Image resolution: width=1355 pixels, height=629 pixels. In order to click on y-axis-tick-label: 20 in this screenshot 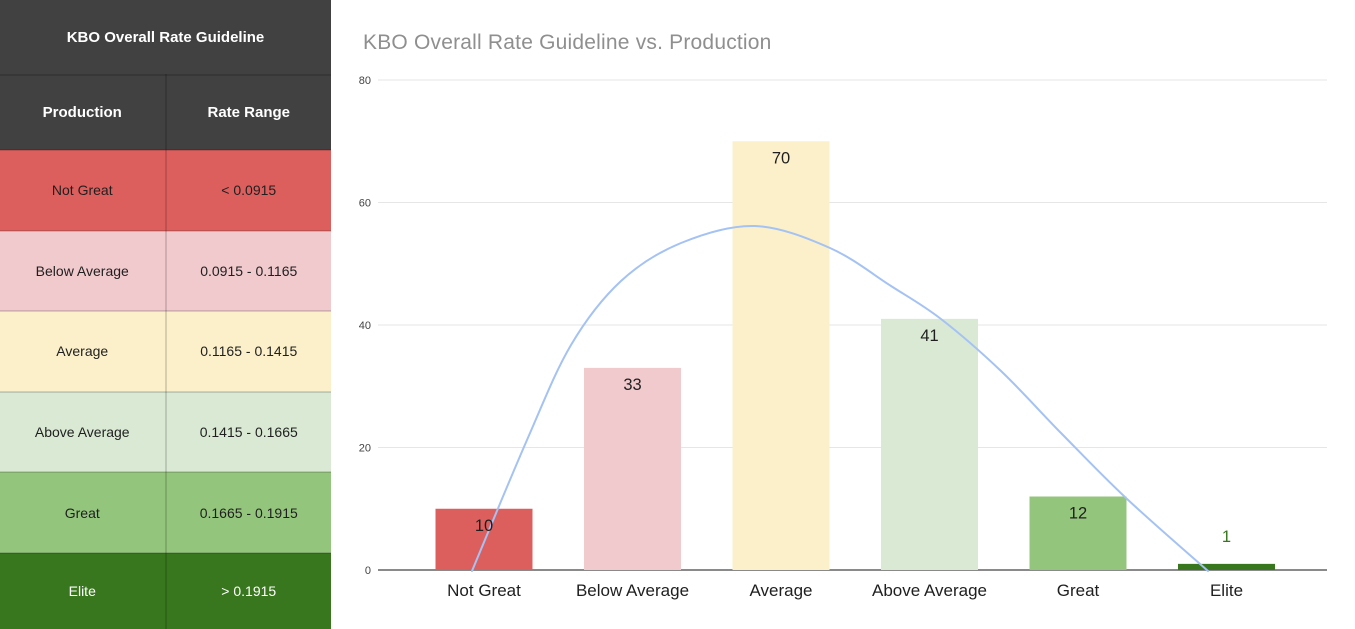, I will do `click(365, 449)`.